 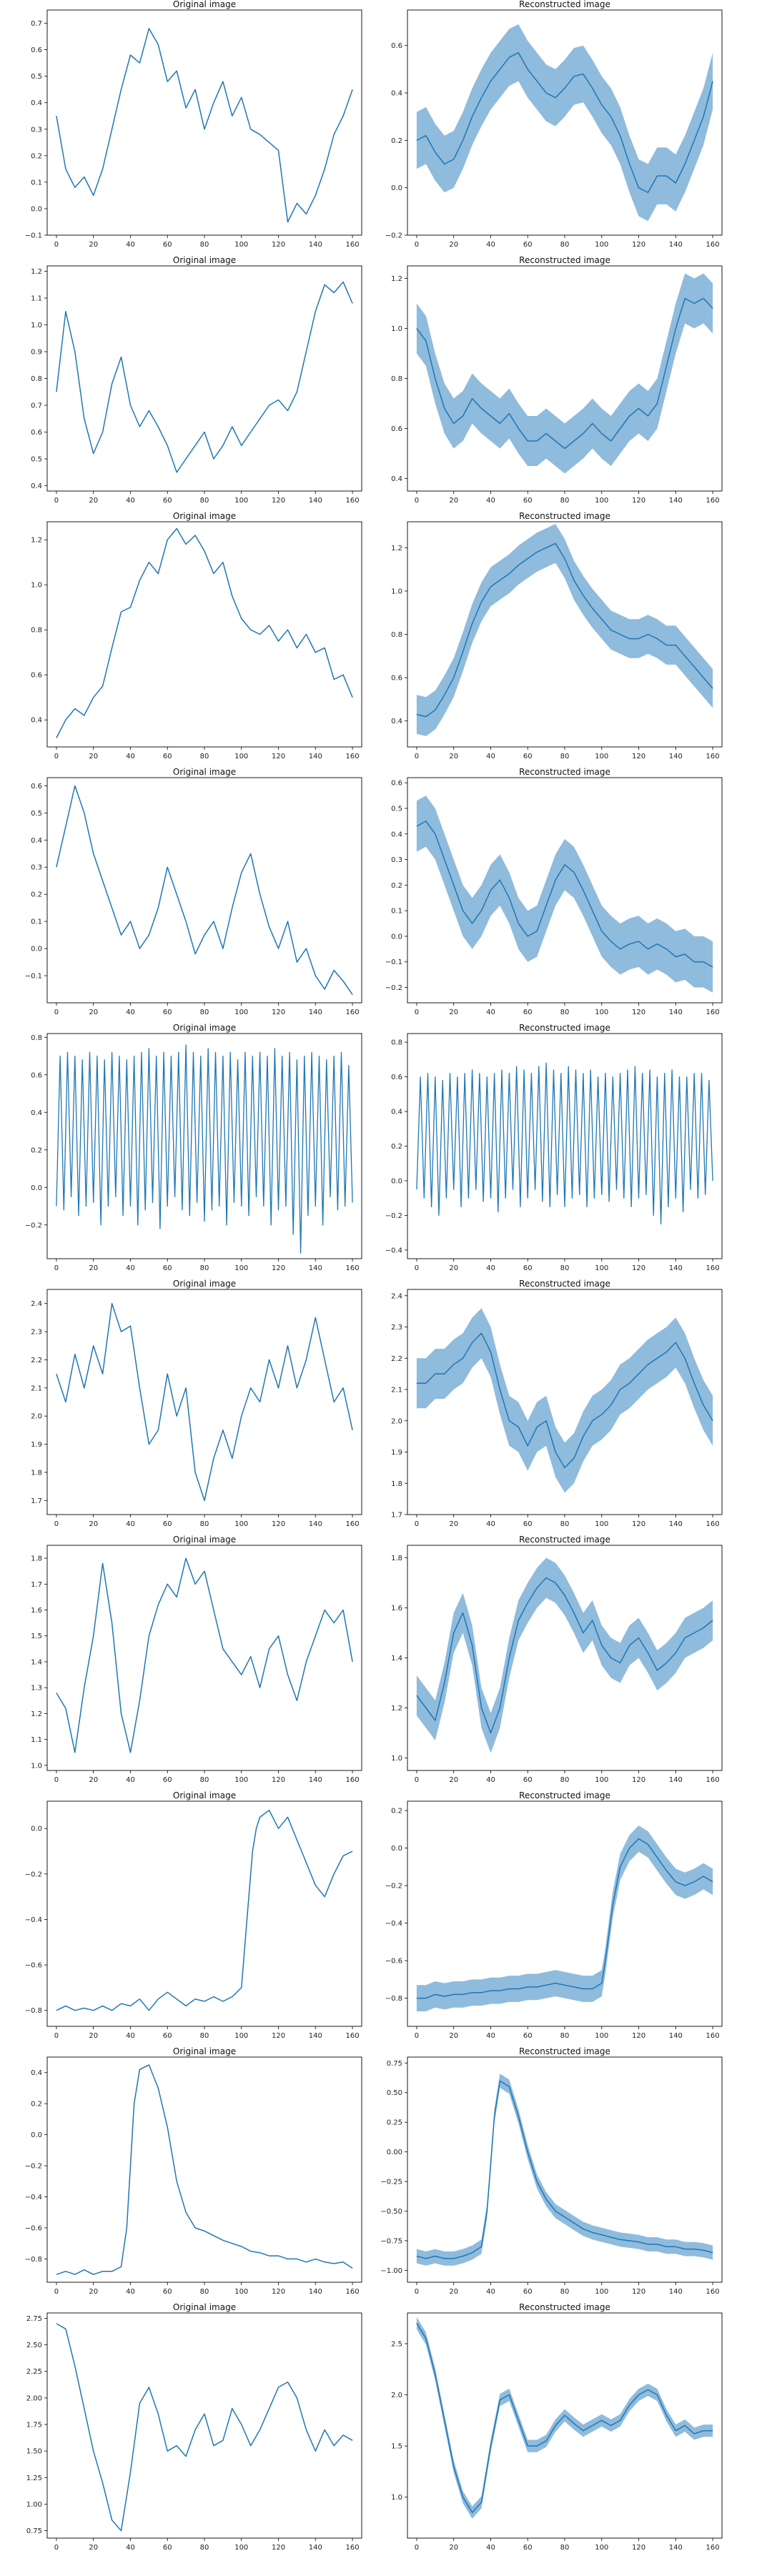 I want to click on y-tick-label: 1.9, so click(x=36, y=1445).